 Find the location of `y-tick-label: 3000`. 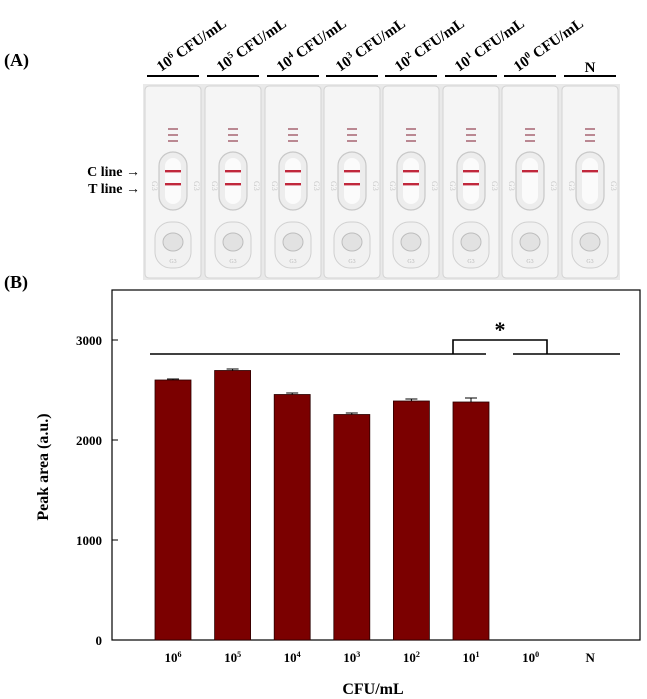

y-tick-label: 3000 is located at coordinates (89, 340).